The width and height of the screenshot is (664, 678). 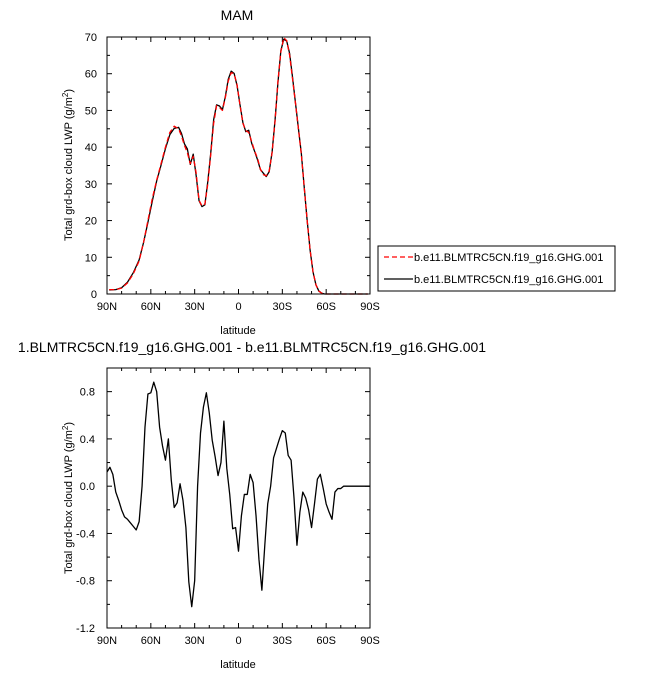 I want to click on bottom-series-group, so click(x=238, y=494).